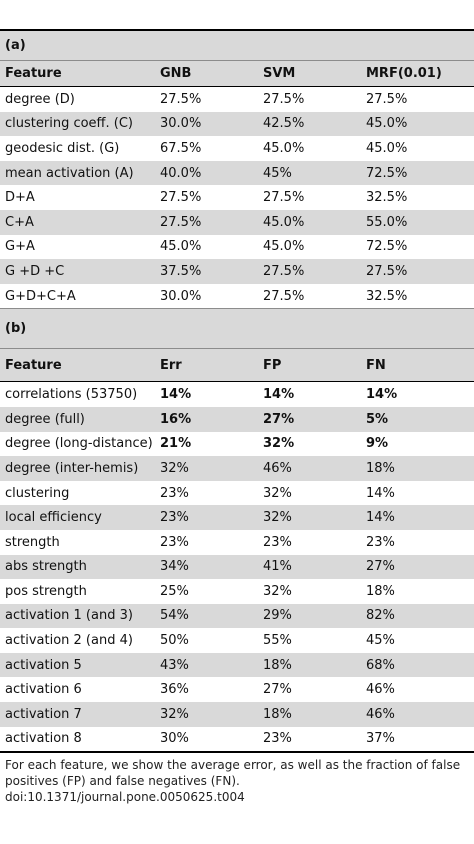  What do you see at coordinates (206, 616) in the screenshot?
I see `table-b-cell: 54%` at bounding box center [206, 616].